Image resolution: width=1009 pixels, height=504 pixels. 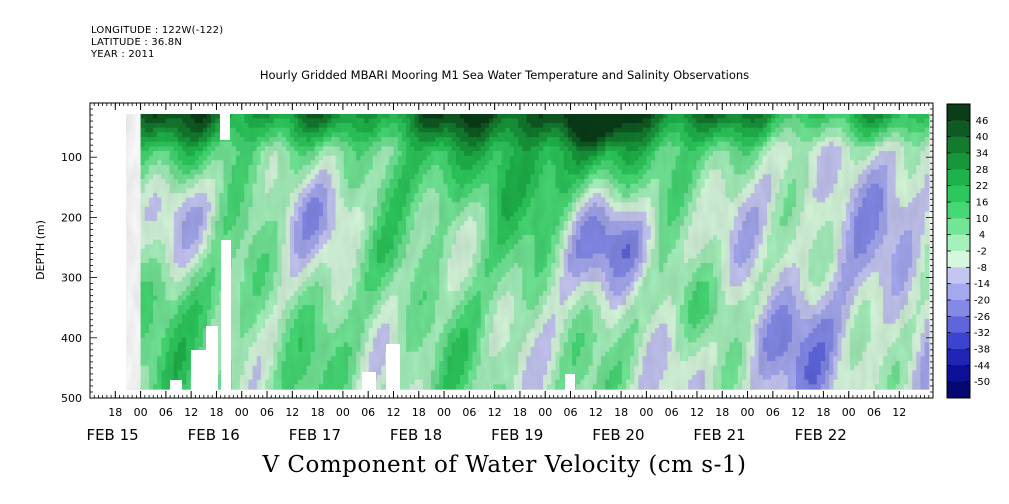 I want to click on year-label: YEAR : 2011, so click(x=123, y=54).